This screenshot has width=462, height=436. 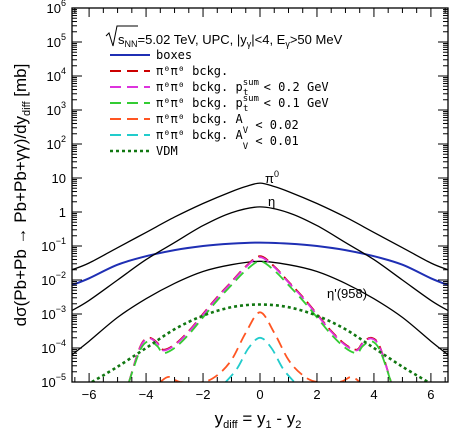 I want to click on label-pi0-sup: 0, so click(x=276, y=174).